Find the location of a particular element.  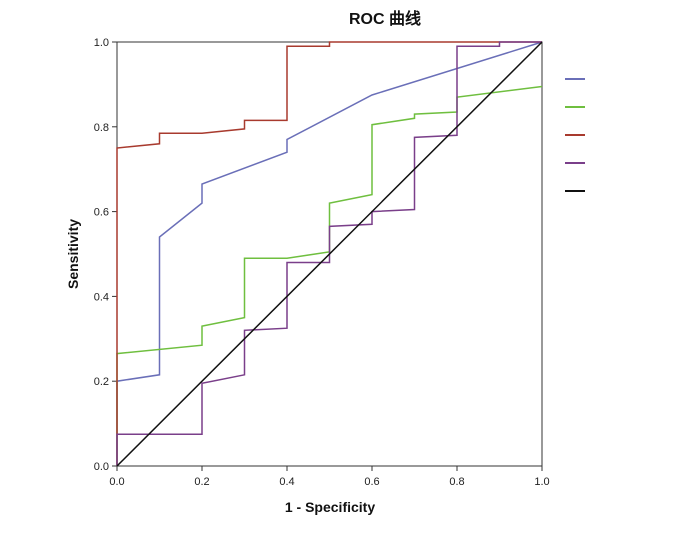

x-tick-label: 0.4 is located at coordinates (286, 482).